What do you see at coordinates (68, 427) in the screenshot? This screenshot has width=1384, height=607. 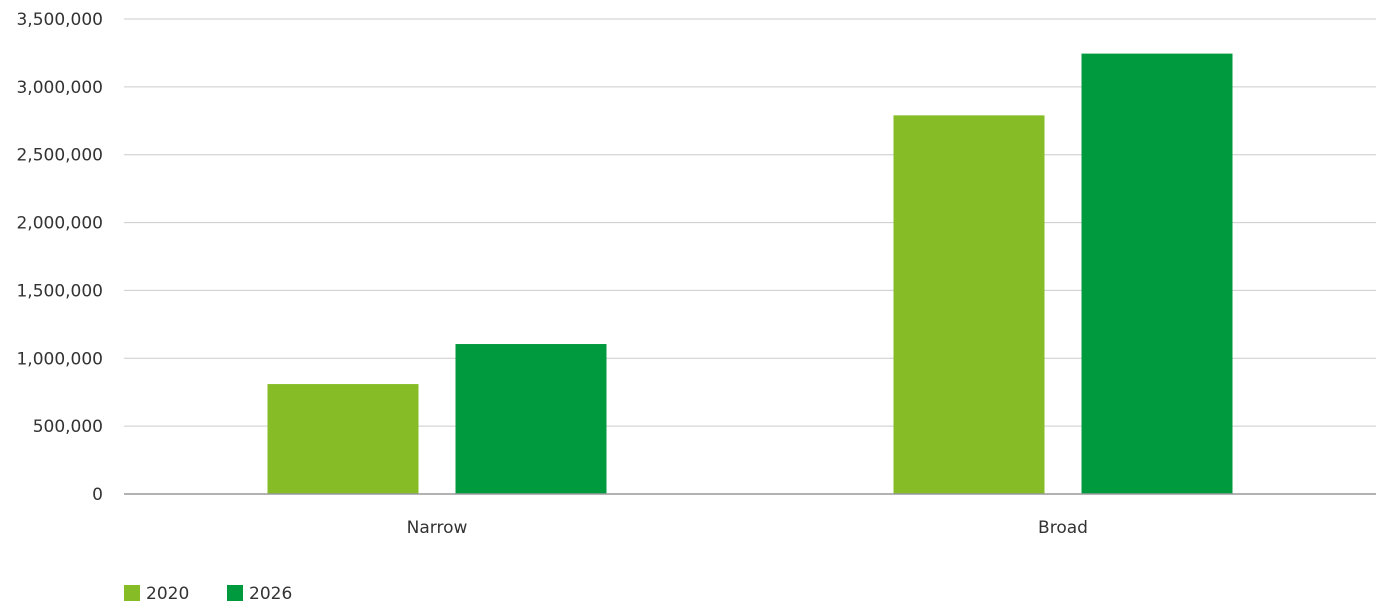 I see `y-tick-label: 500,000` at bounding box center [68, 427].